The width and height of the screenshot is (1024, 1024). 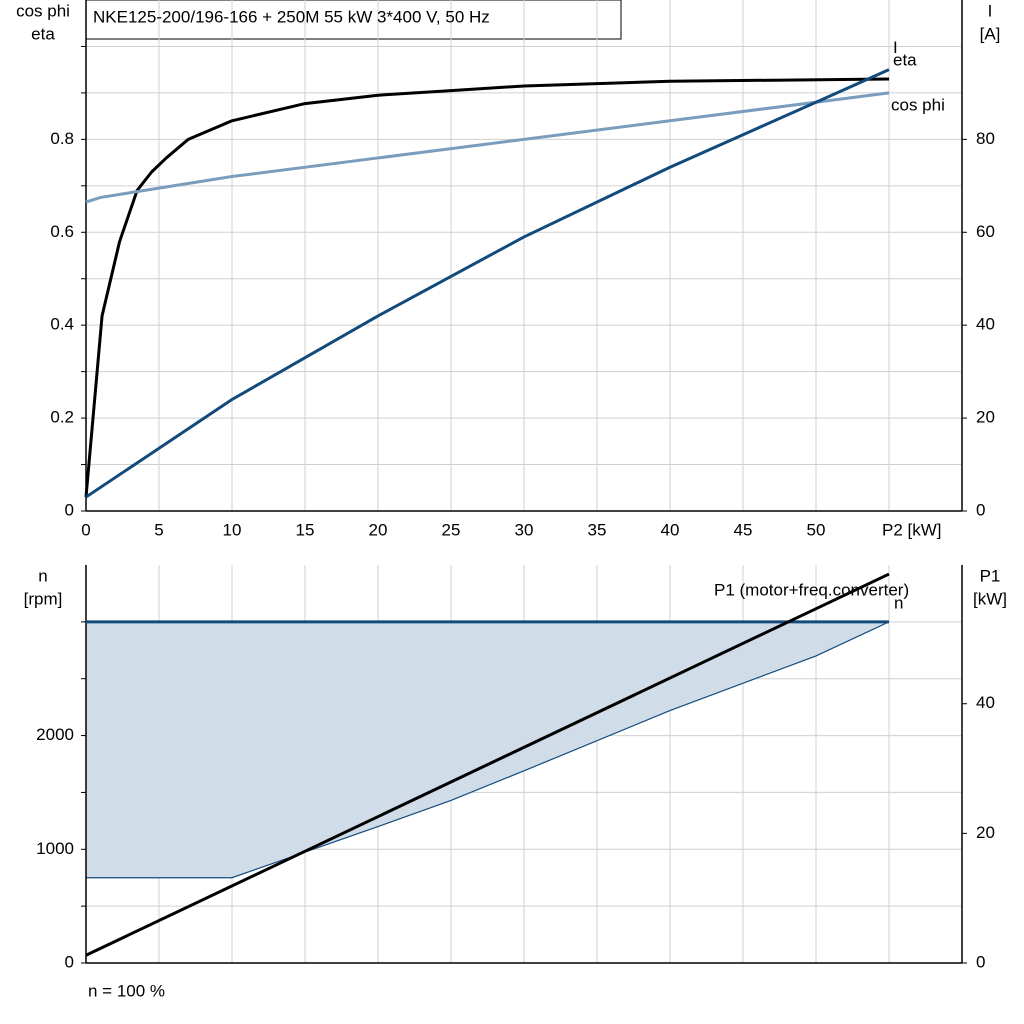 I want to click on y-axis-label: n, so click(x=42, y=575).